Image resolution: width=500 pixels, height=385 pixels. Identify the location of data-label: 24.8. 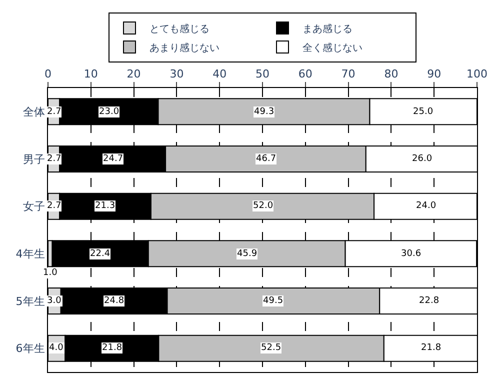
(114, 301).